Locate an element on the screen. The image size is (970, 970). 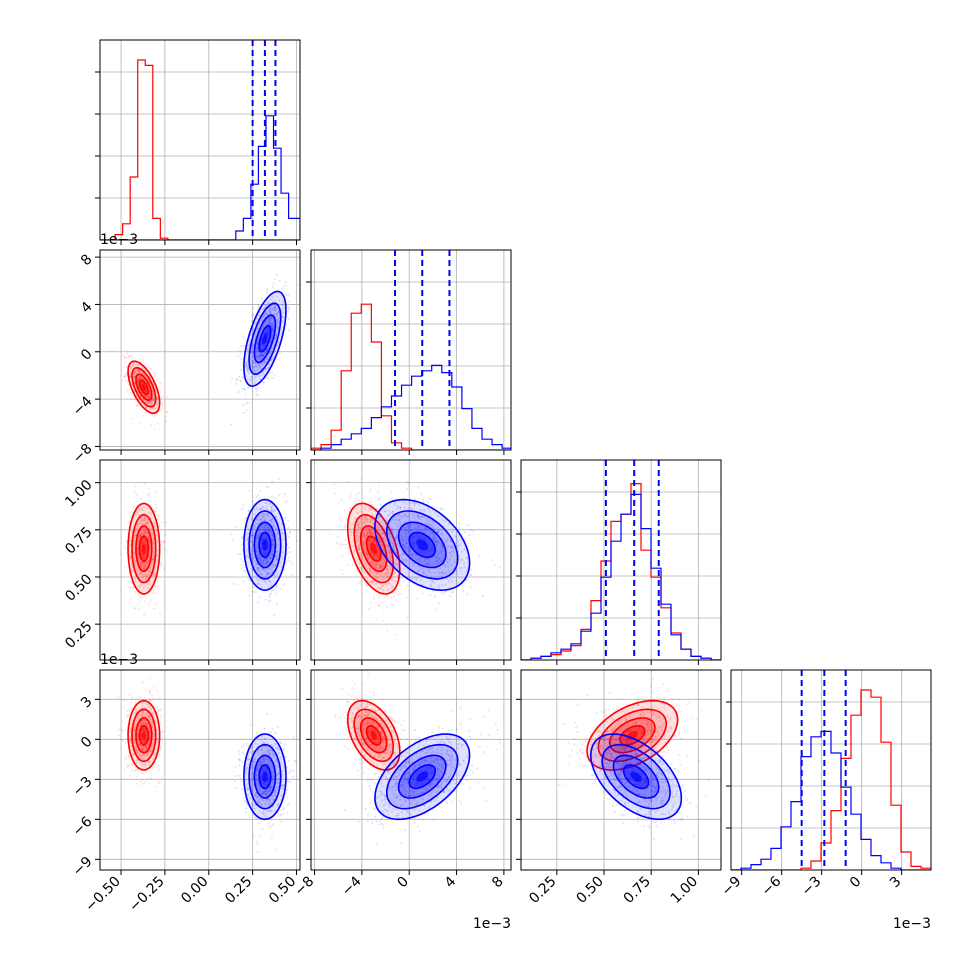
contour-blue is located at coordinates (265, 339).